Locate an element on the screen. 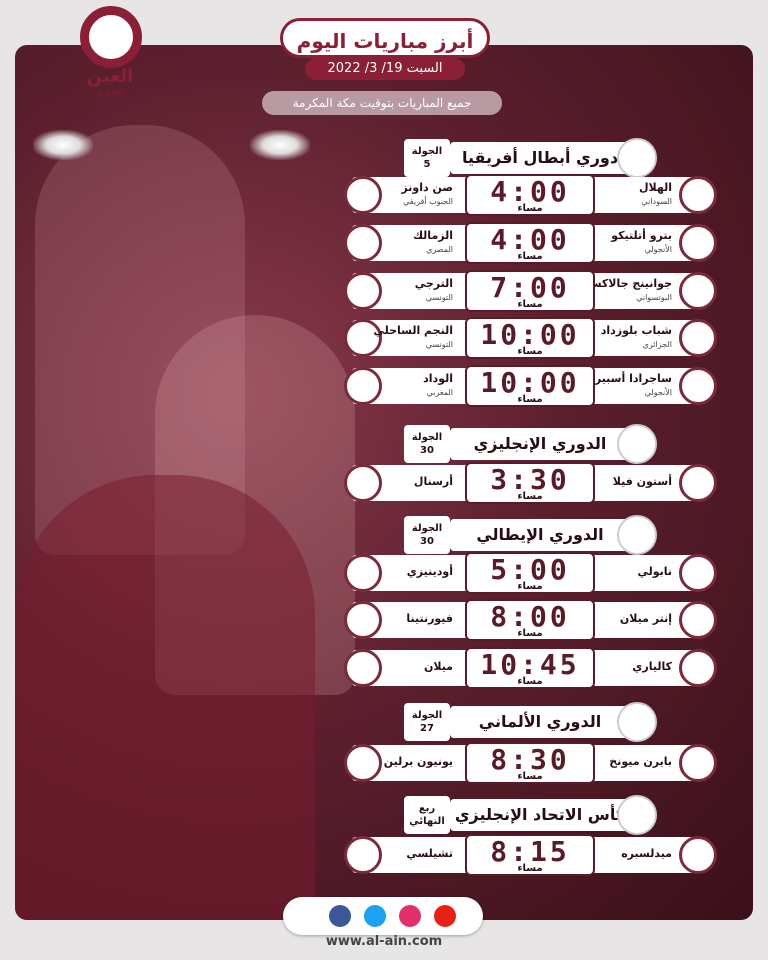 Image resolution: width=768 pixels, height=960 pixels. home-team: كالياري is located at coordinates (652, 666).